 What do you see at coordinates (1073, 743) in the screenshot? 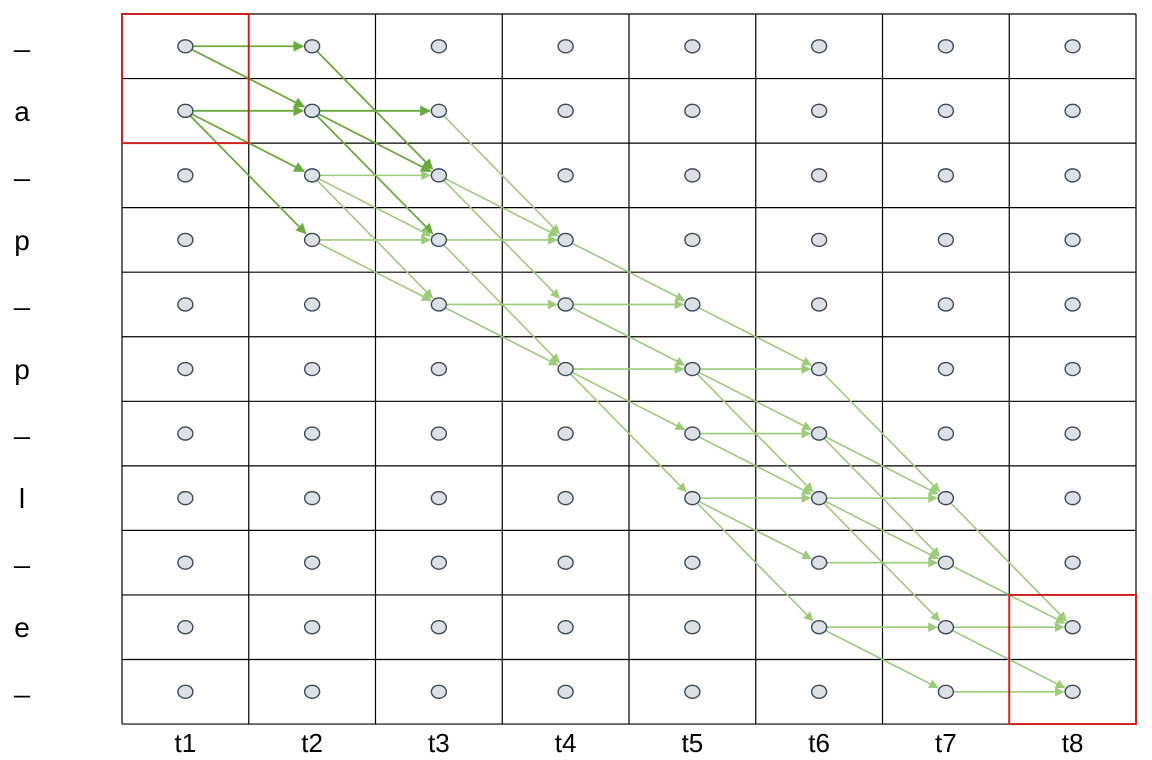
I see `column-label: t8` at bounding box center [1073, 743].